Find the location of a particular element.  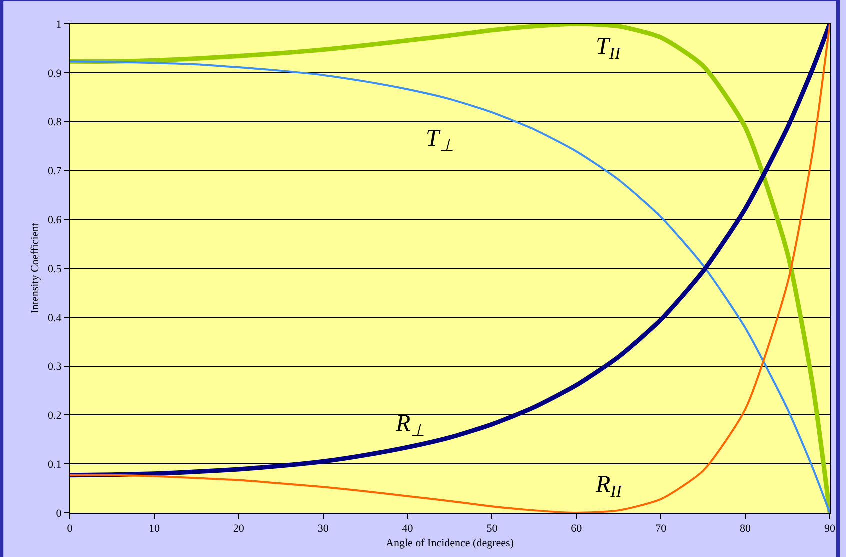

x-tick-label: 20 is located at coordinates (239, 529).